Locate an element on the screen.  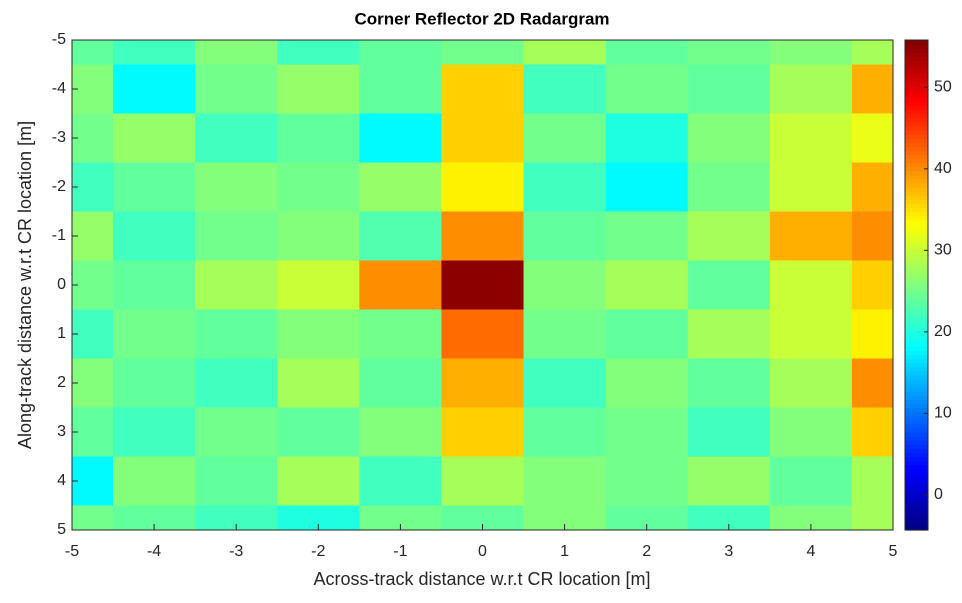
x-tick-label: 1 is located at coordinates (564, 551).